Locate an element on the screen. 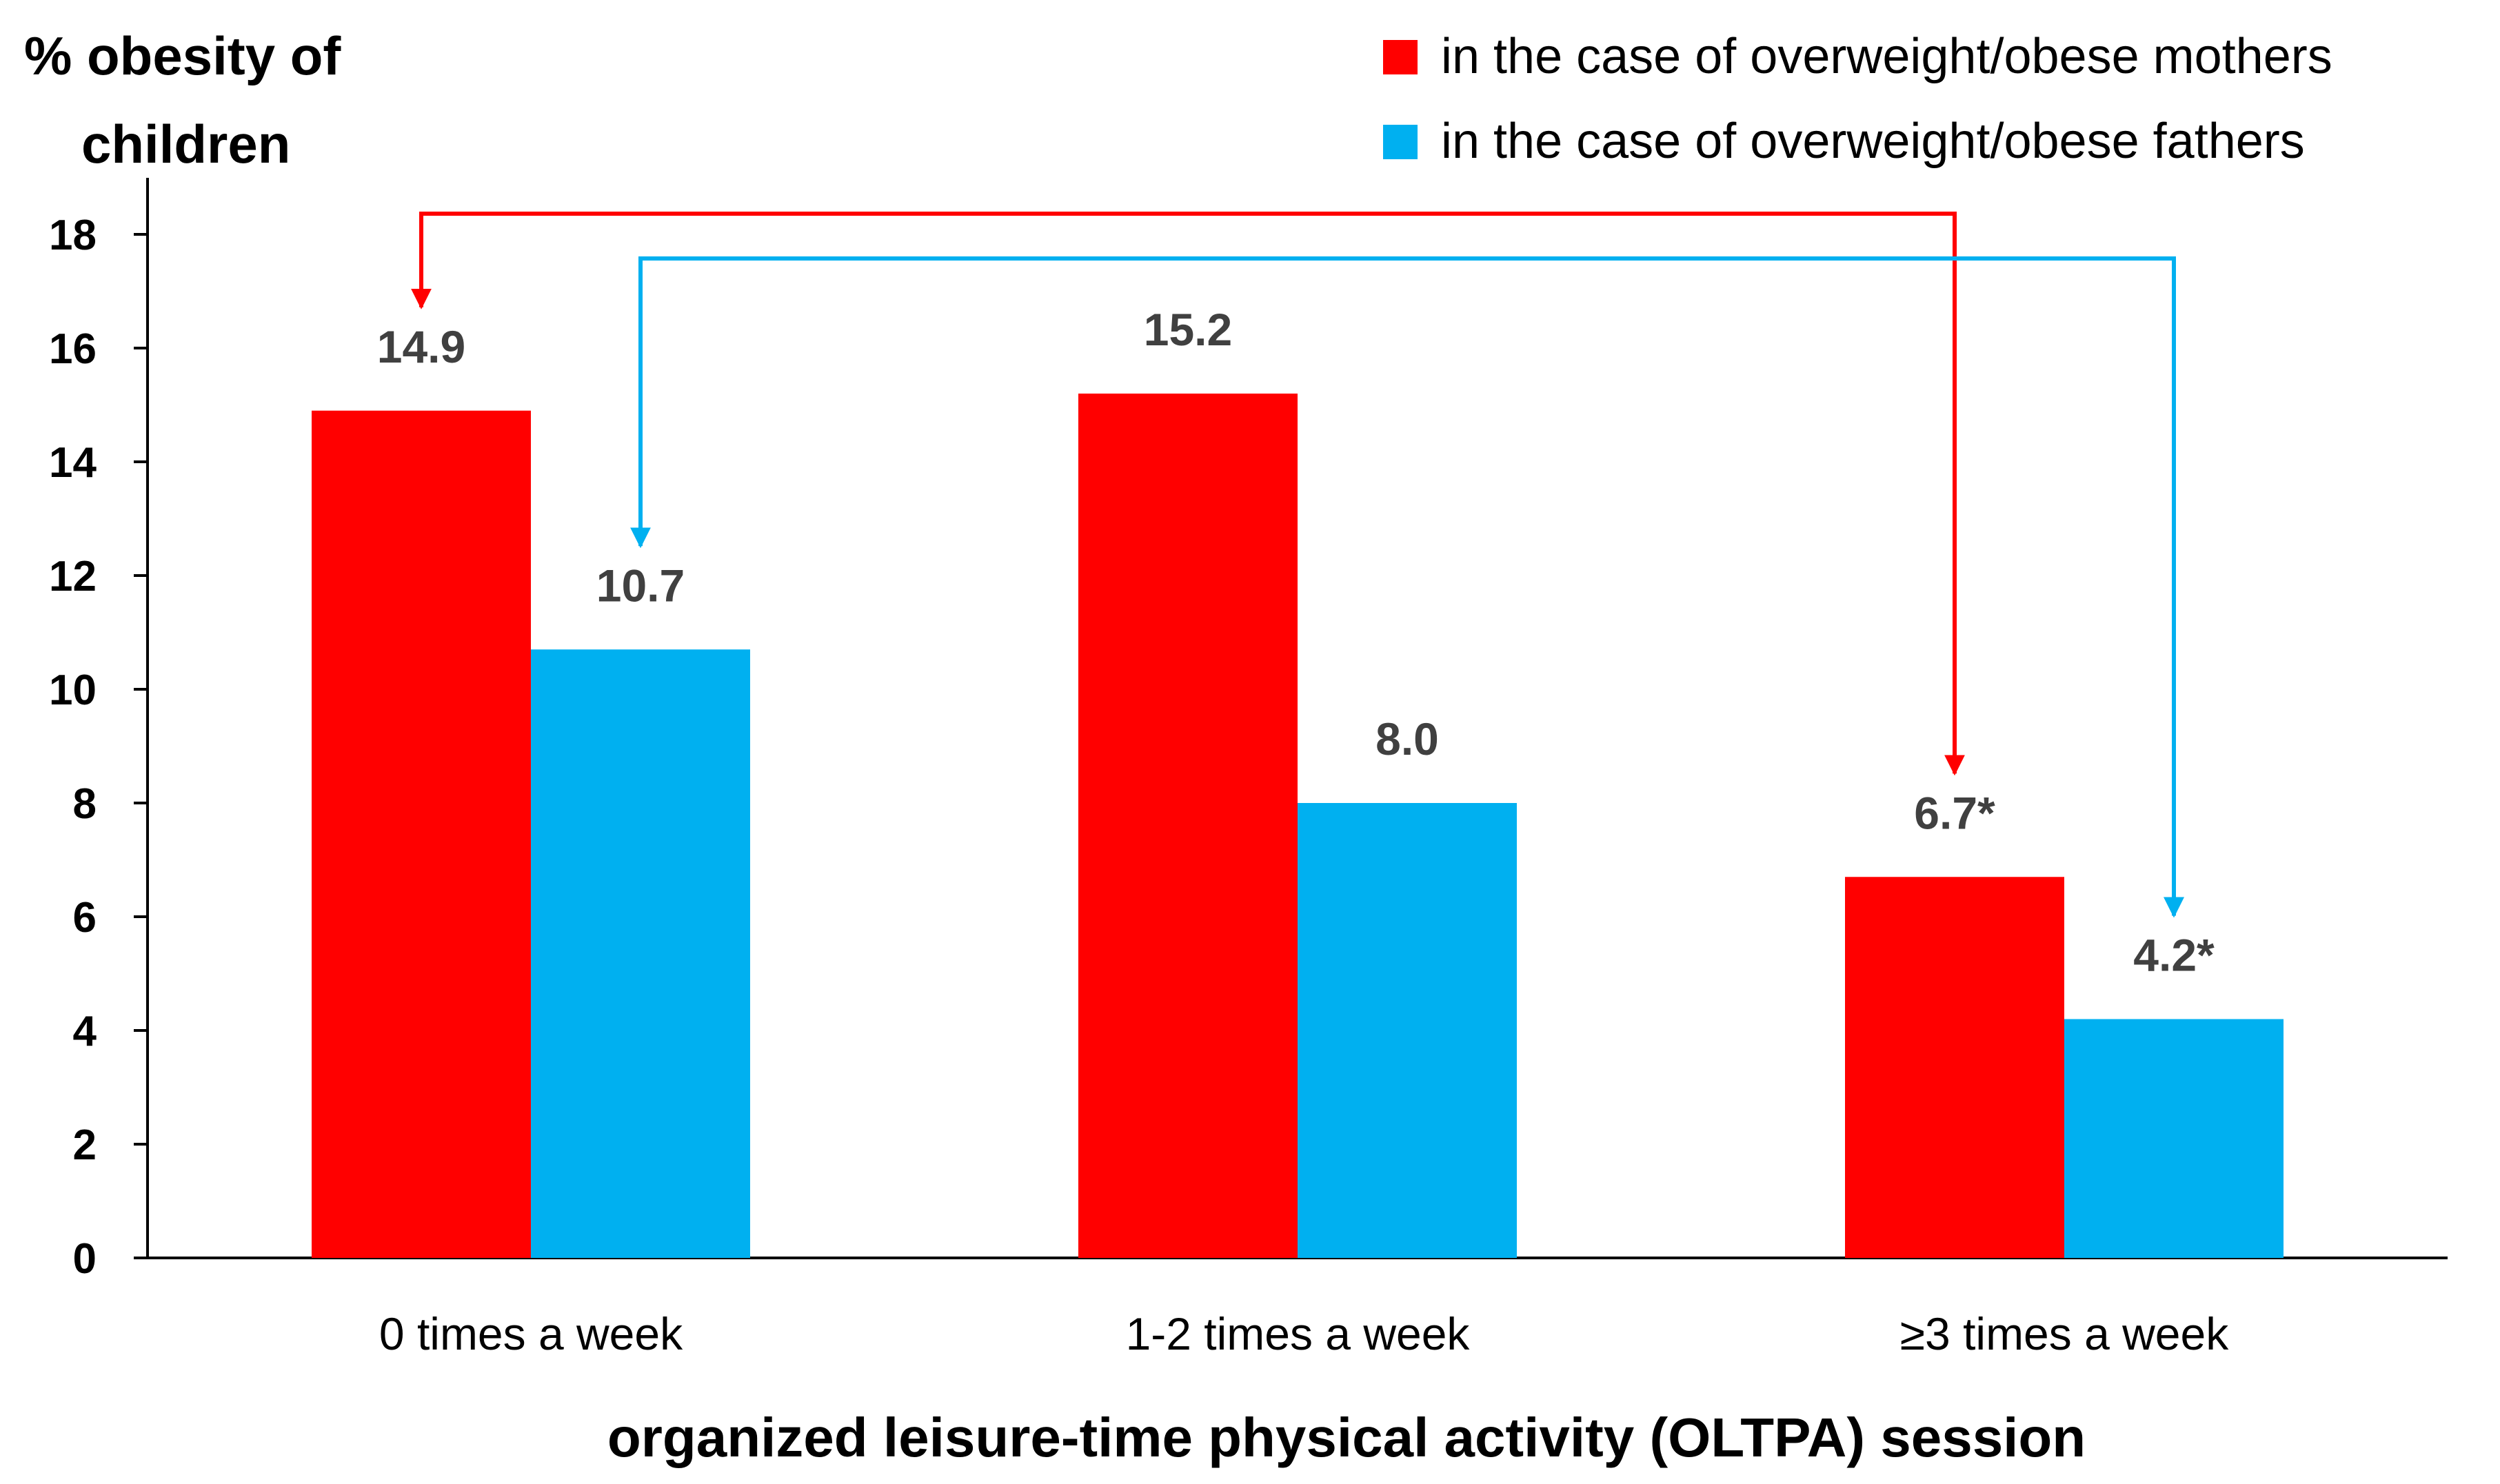 This screenshot has height=1484, width=2500. data-label: 15.2 is located at coordinates (1188, 329).